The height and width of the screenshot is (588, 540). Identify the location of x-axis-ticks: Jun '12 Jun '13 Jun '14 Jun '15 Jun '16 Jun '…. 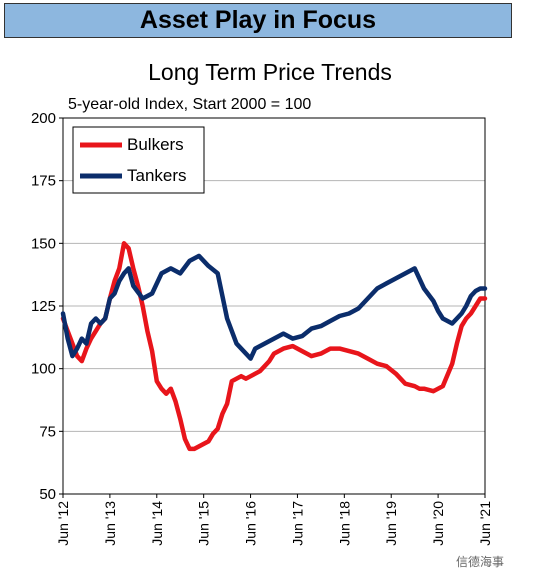
(274, 520).